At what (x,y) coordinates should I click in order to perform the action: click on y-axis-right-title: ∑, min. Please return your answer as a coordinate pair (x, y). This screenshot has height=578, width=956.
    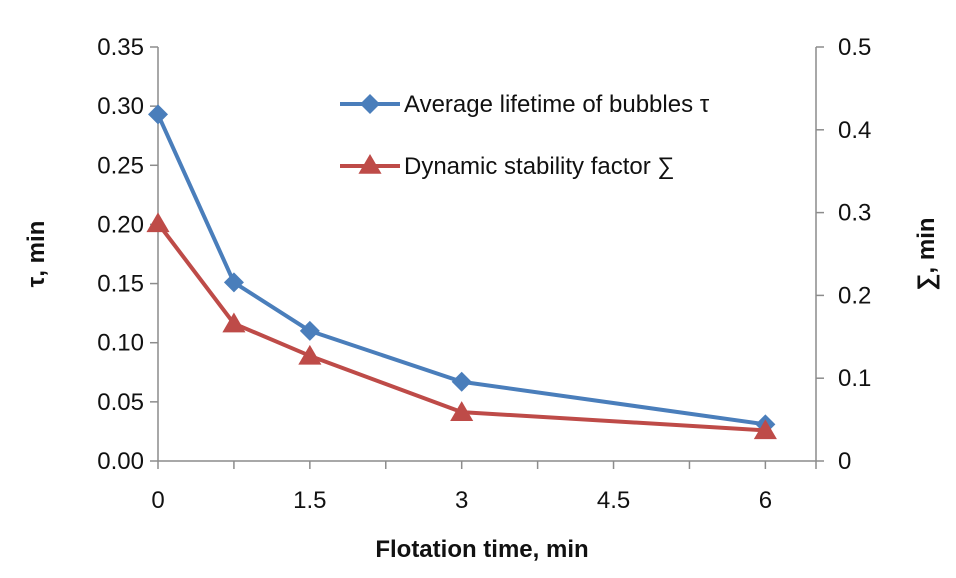
    Looking at the image, I should click on (926, 253).